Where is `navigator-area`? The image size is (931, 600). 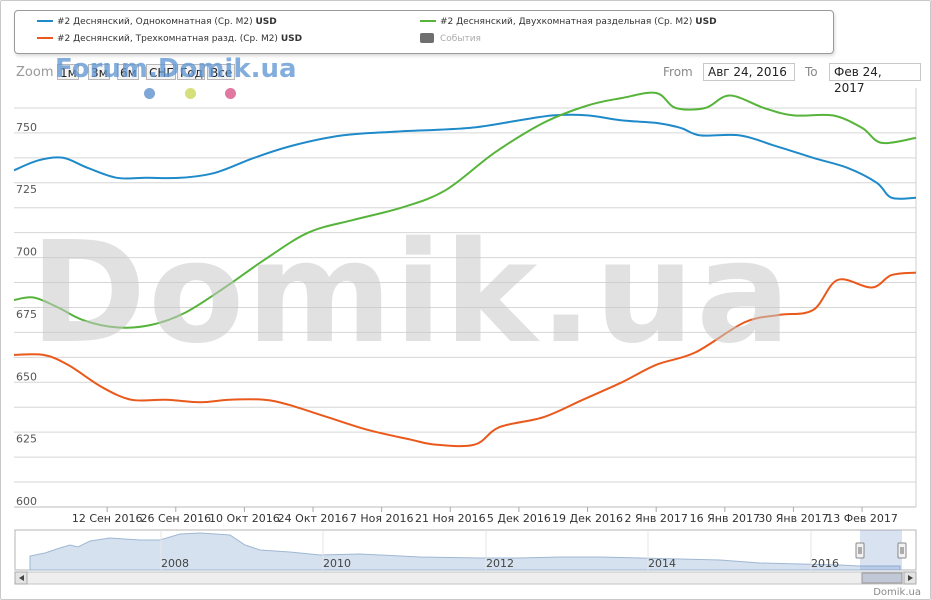
navigator-area is located at coordinates (465, 551).